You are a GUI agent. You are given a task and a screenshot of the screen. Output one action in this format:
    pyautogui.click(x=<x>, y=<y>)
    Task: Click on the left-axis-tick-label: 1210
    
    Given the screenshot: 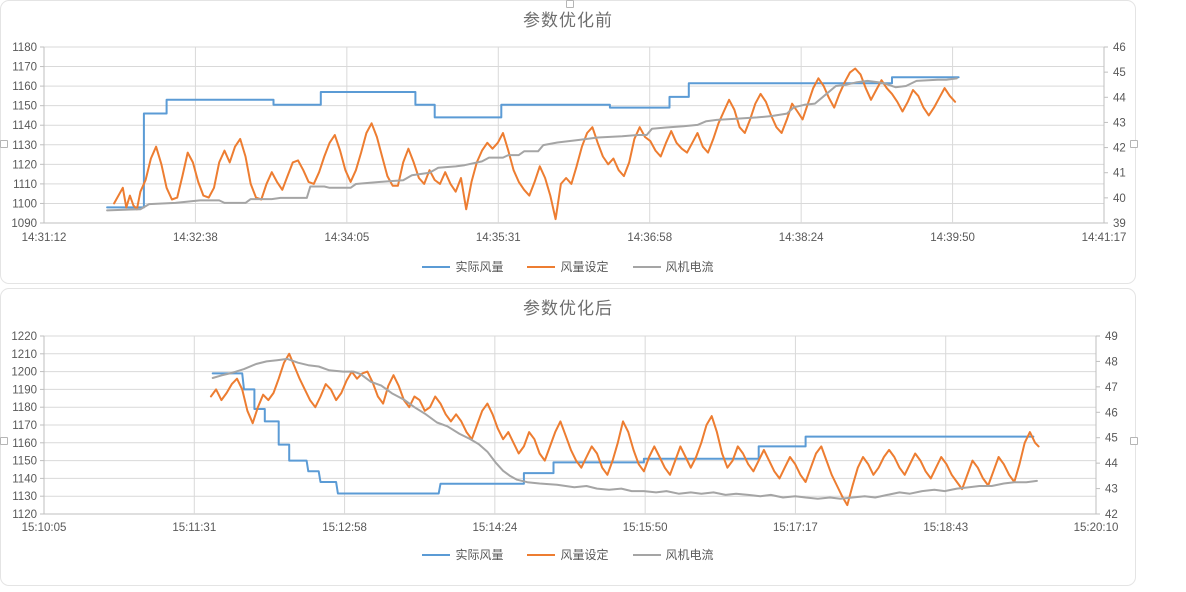 What is the action you would take?
    pyautogui.click(x=24, y=355)
    